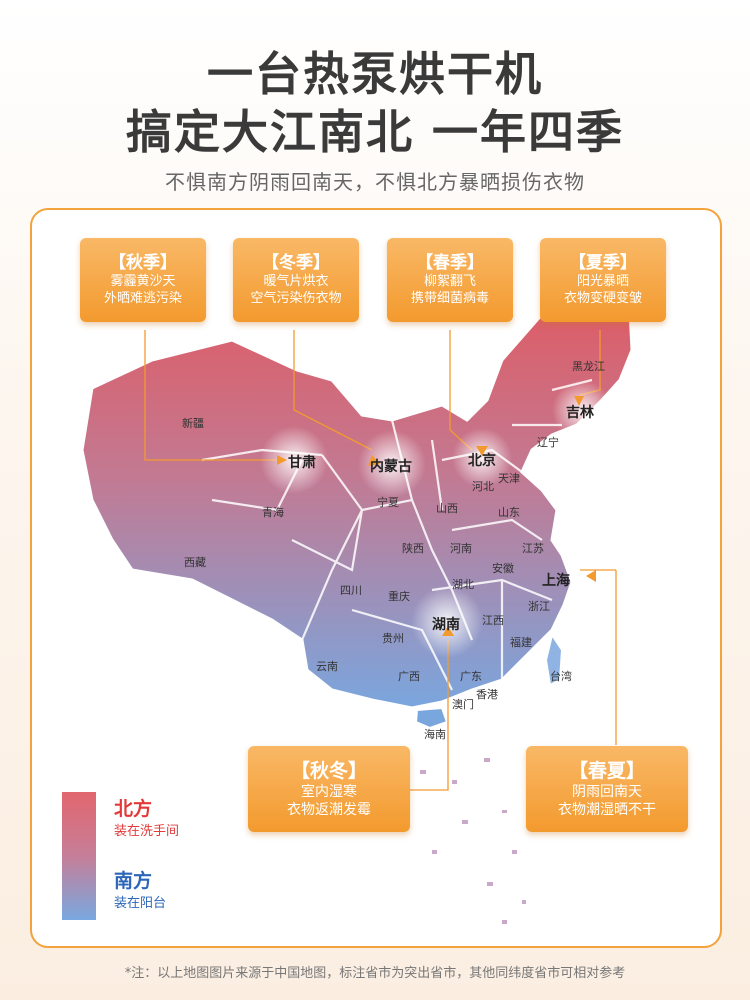  Describe the element at coordinates (374, 132) in the screenshot. I see `page-title-line2: 搞定大江南北 一年四季` at that location.